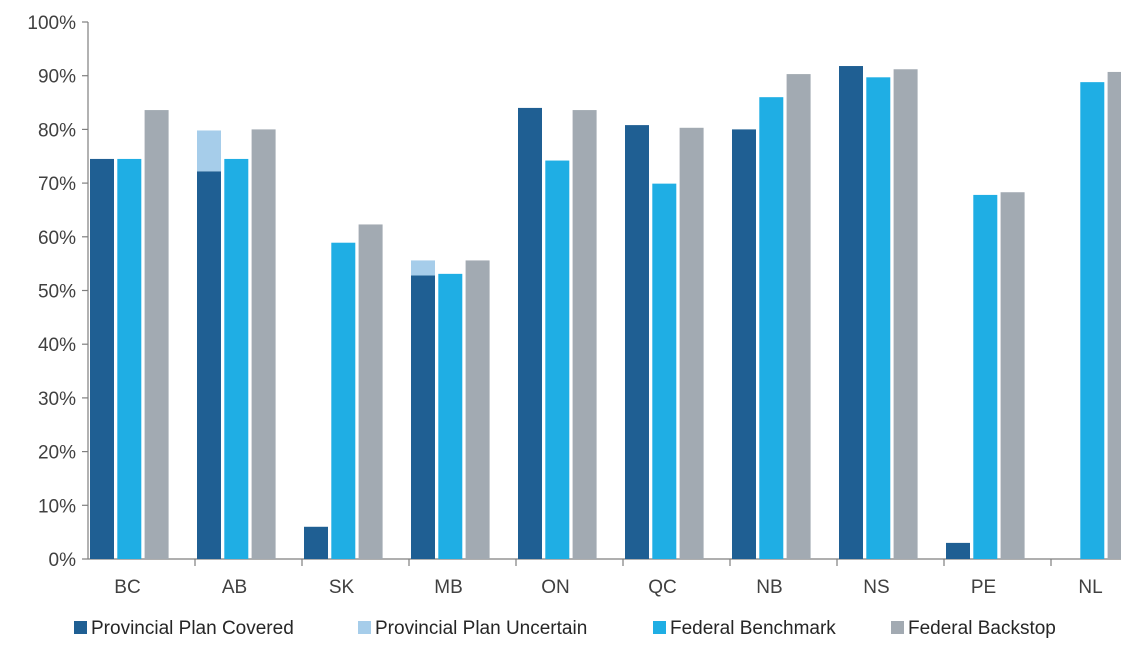 The height and width of the screenshot is (647, 1121). I want to click on y-tick-label: 100%, so click(51, 23).